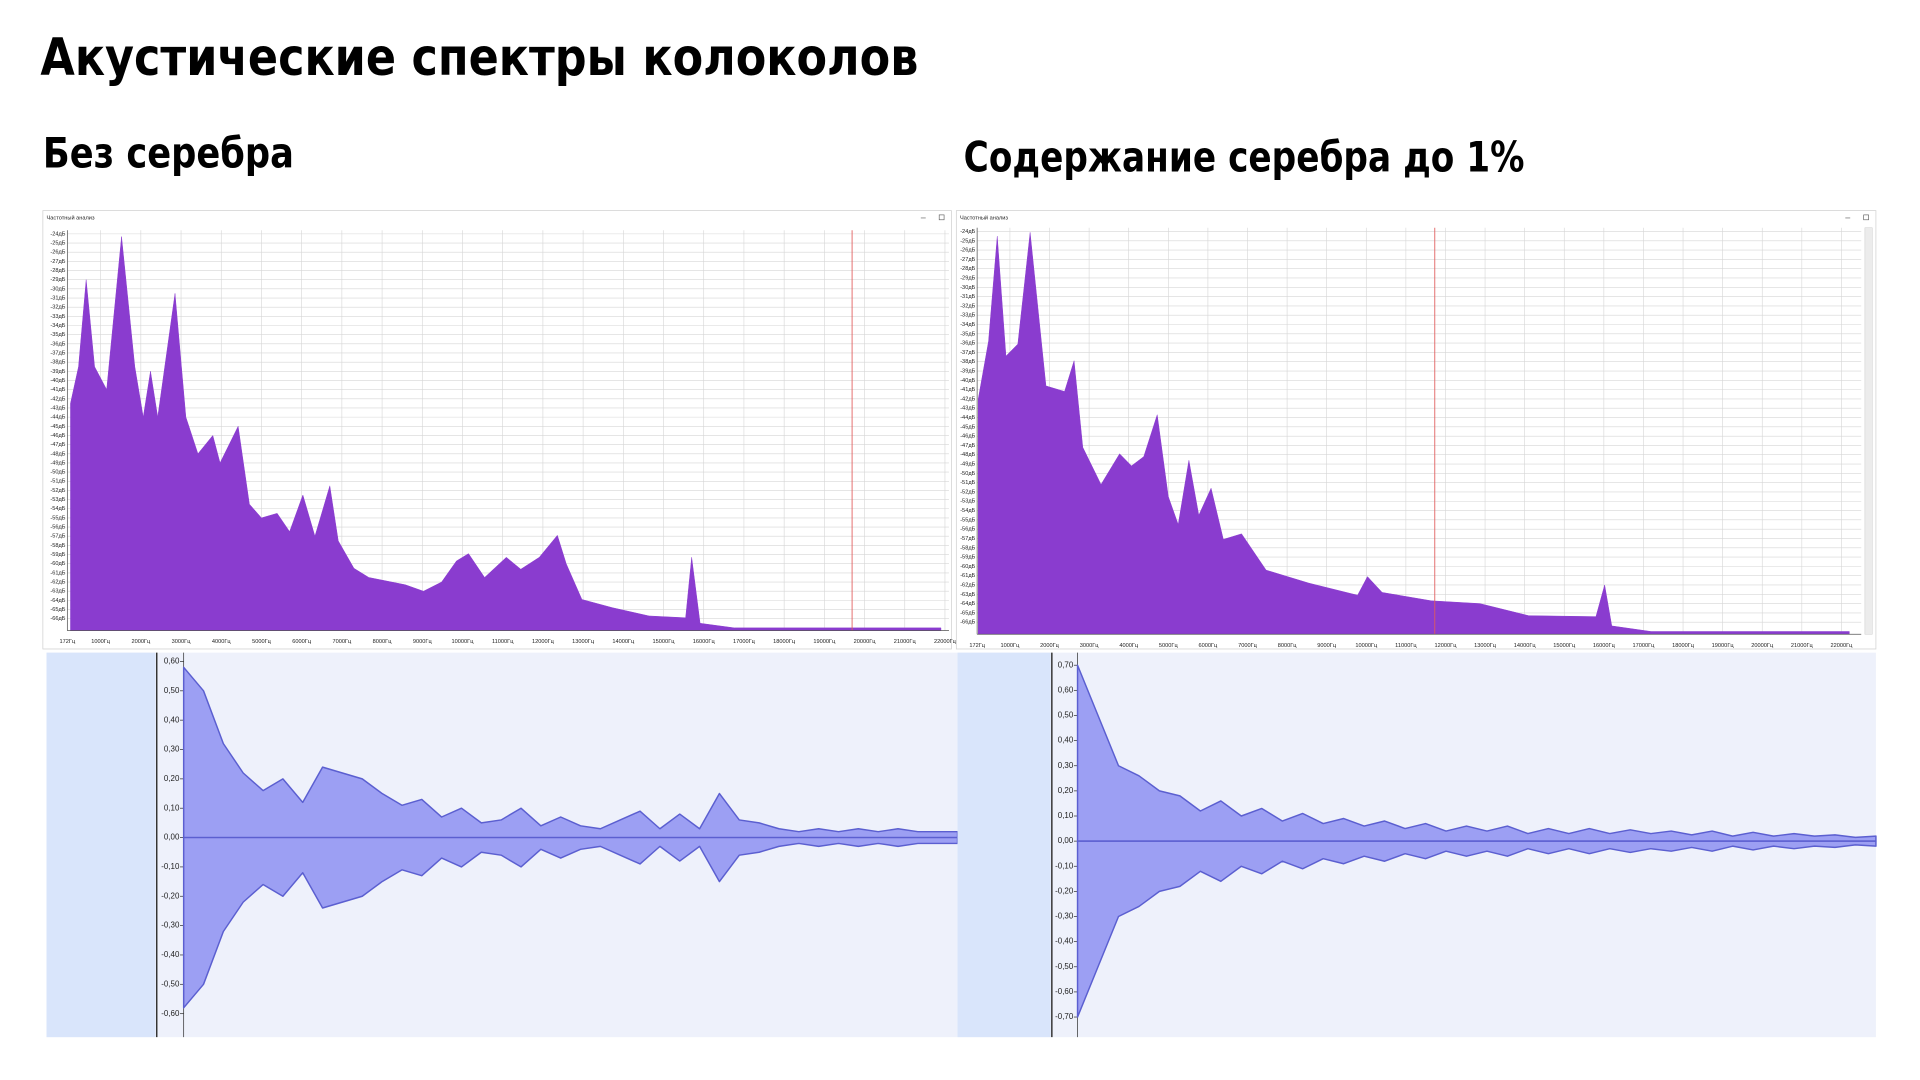  What do you see at coordinates (170, 954) in the screenshot?
I see `y-tick-label: -0,40` at bounding box center [170, 954].